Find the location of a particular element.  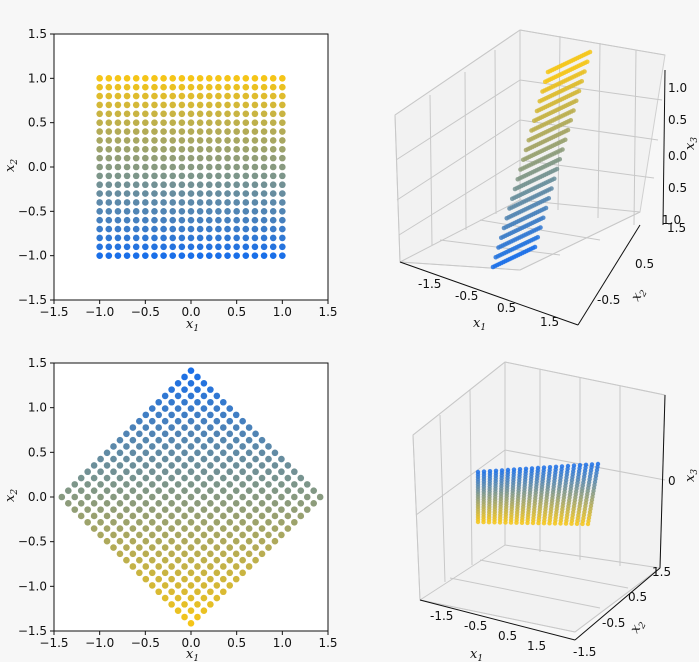

top-right-xtick: 0.5 is located at coordinates (506, 308).